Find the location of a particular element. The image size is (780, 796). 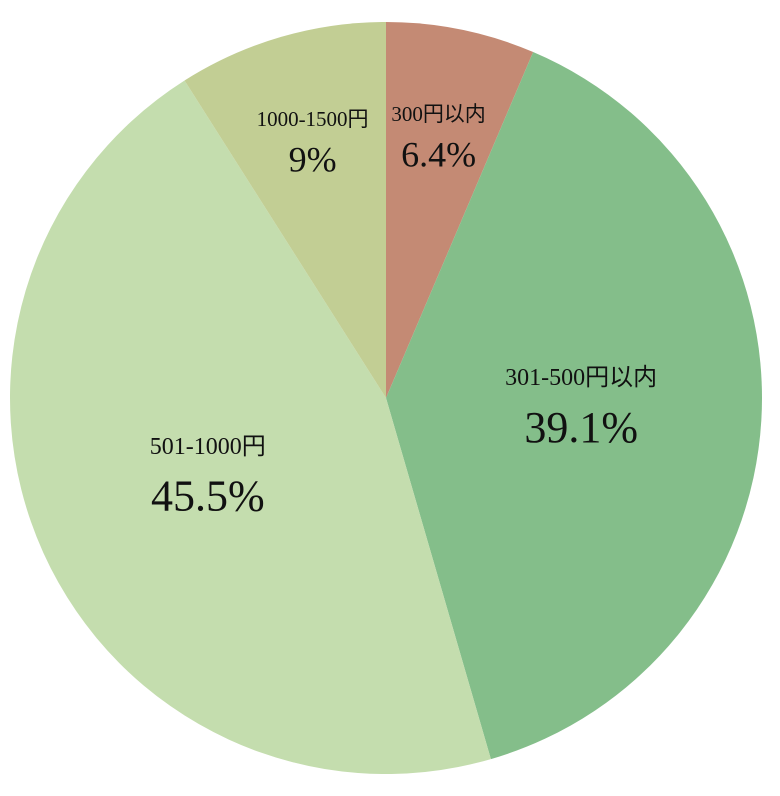

slice-value-label: 6.4% is located at coordinates (438, 154).